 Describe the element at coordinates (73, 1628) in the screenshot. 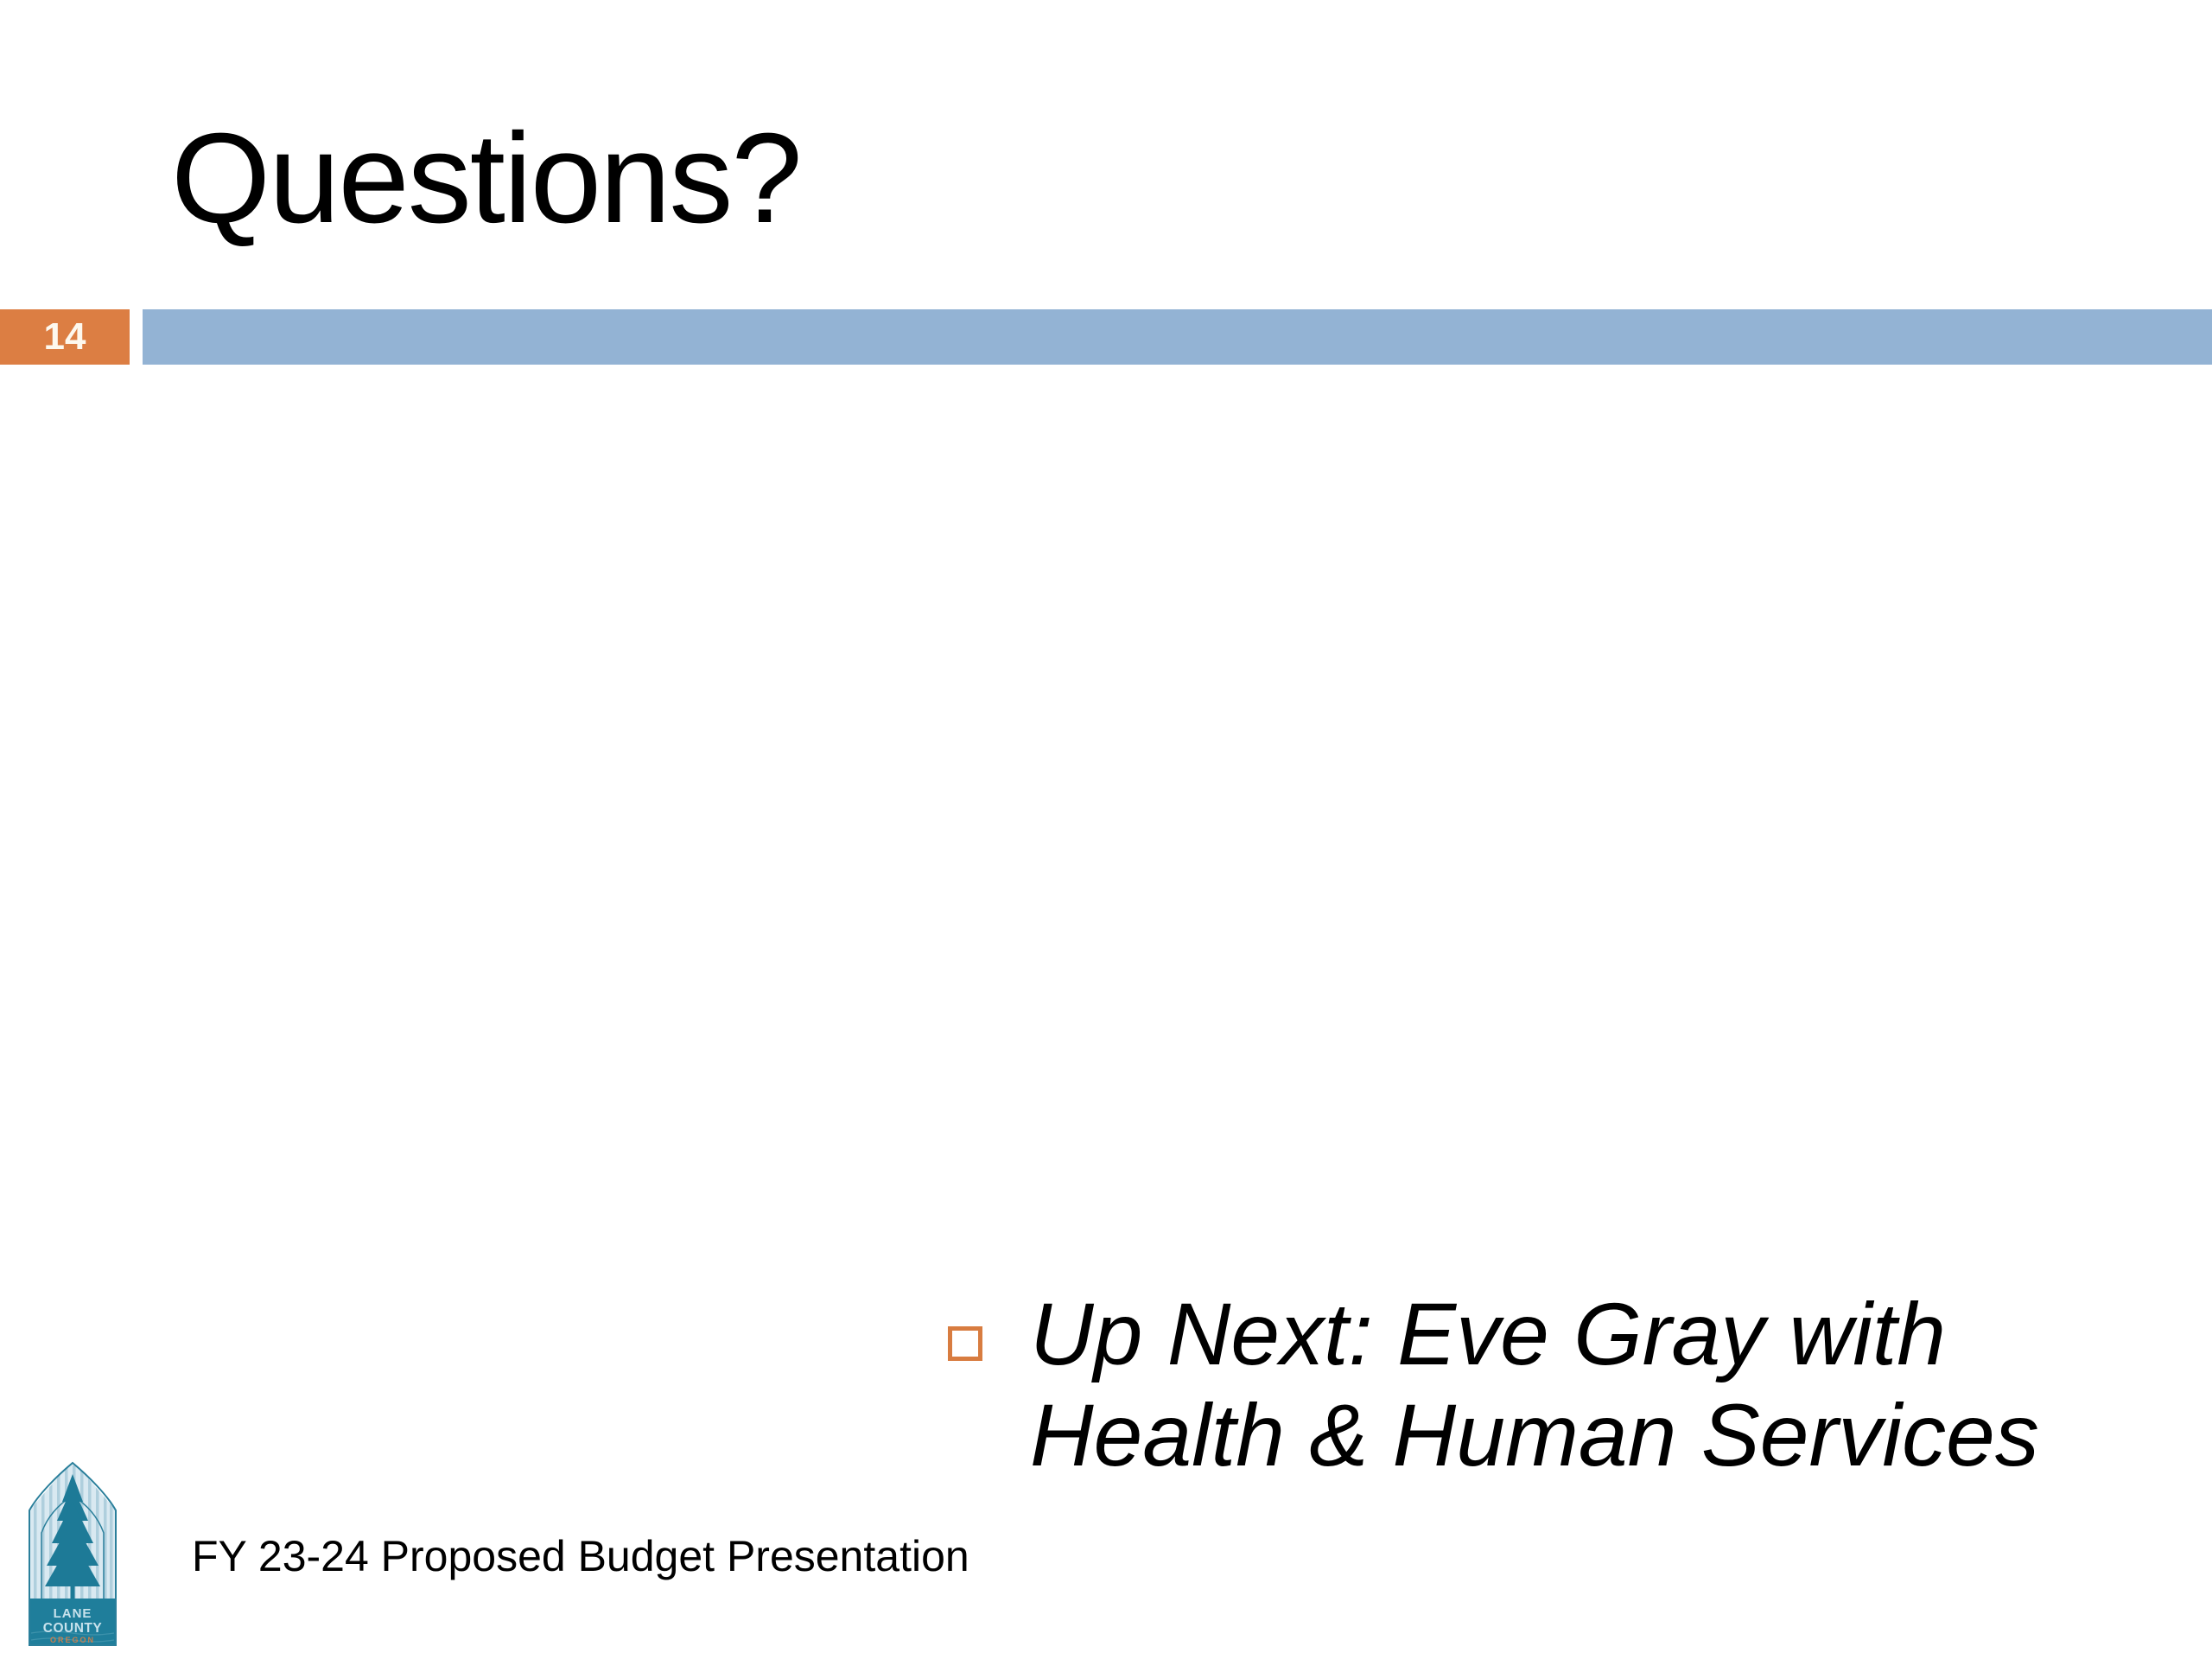

I see `logo-text-county: COUNTY` at that location.